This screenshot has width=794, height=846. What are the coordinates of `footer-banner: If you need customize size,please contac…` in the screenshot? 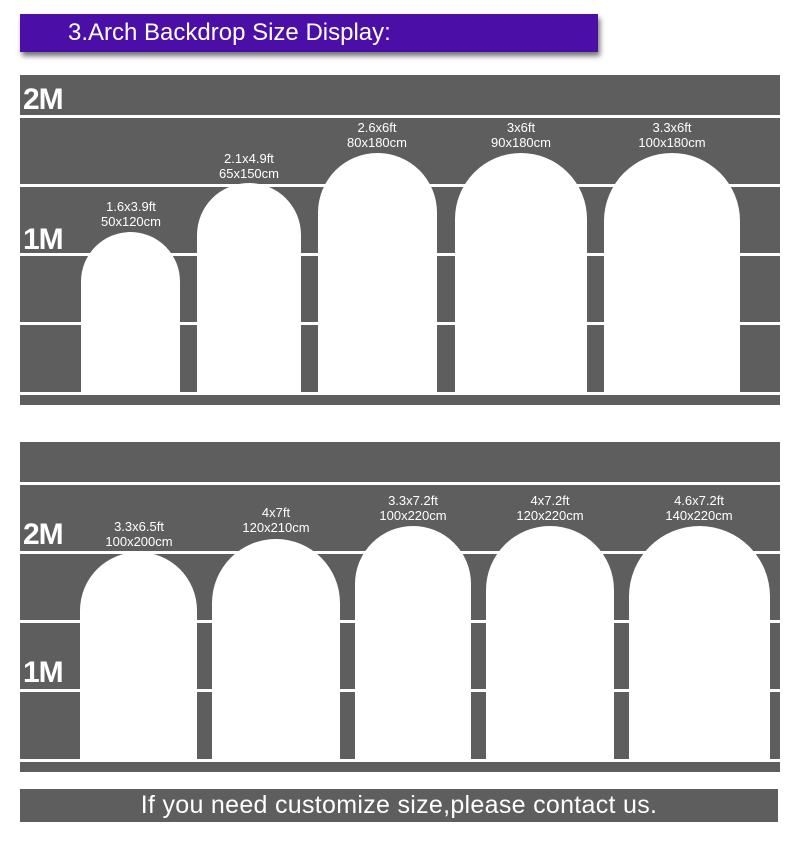 It's located at (399, 805).